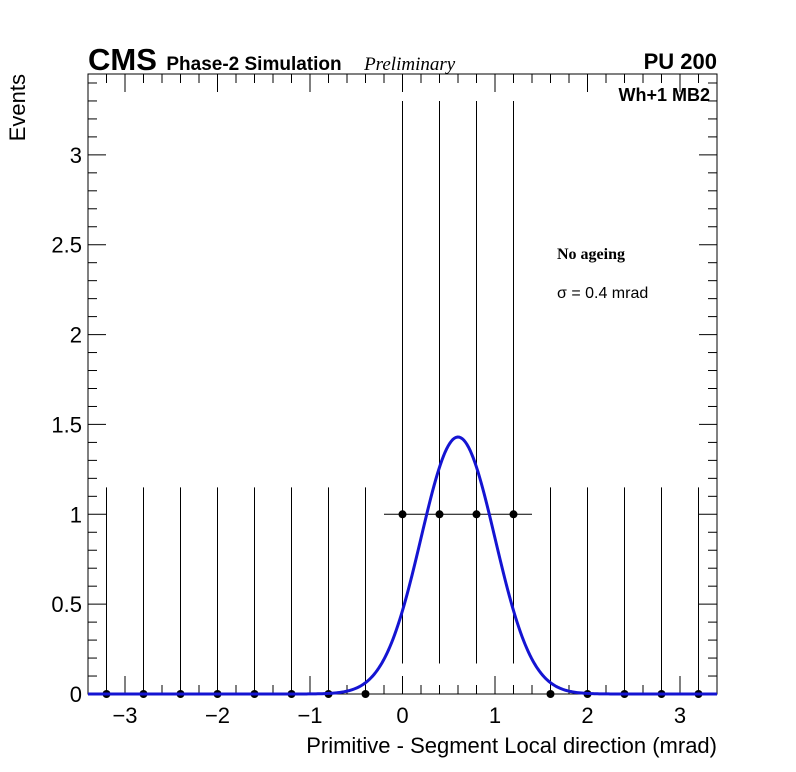  I want to click on x-tick-label: 3, so click(680, 715).